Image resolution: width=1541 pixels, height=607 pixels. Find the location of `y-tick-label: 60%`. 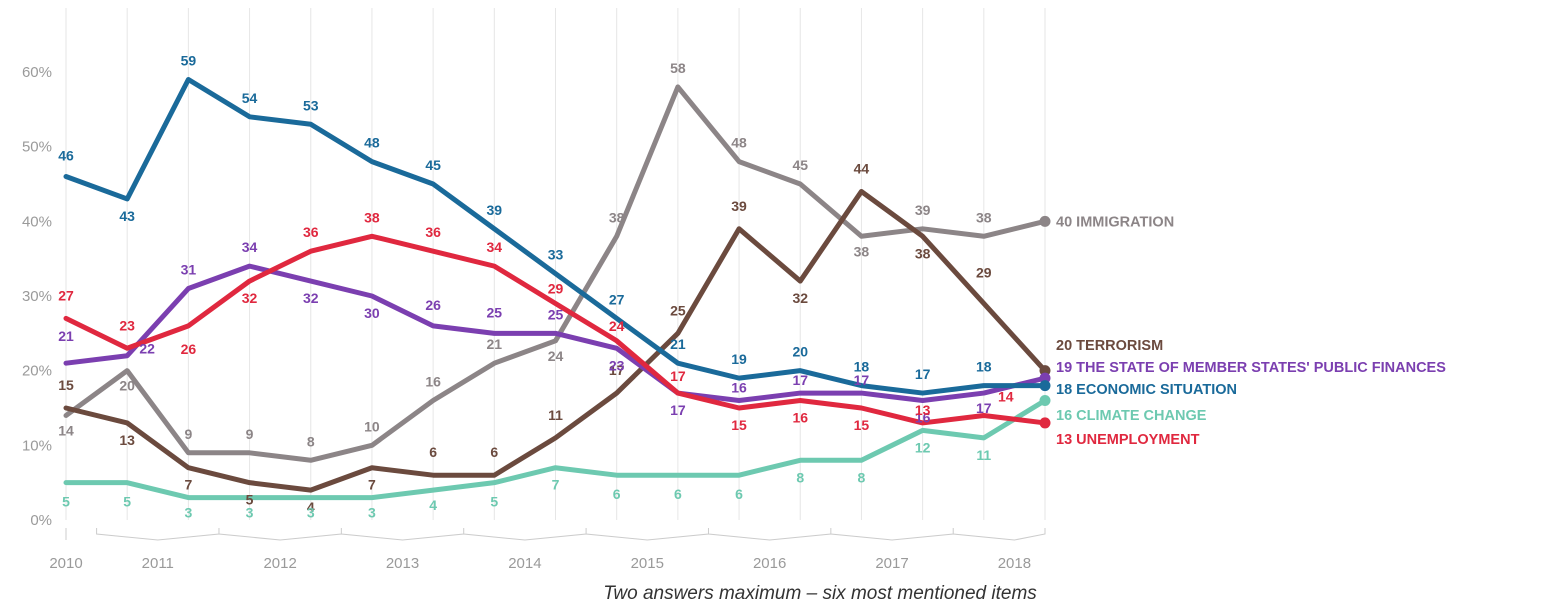

y-tick-label: 60% is located at coordinates (37, 72).